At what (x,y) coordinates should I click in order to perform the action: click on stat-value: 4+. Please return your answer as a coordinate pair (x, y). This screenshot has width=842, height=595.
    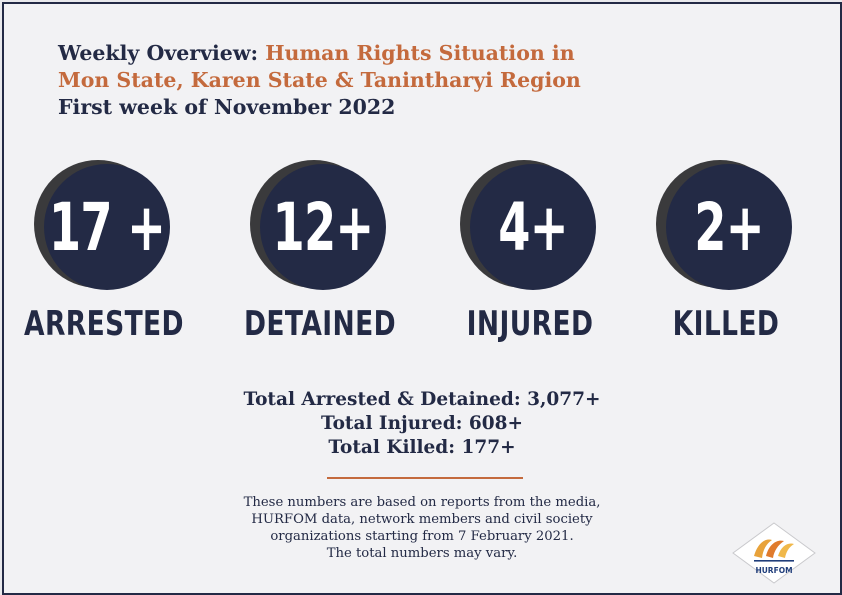
    Looking at the image, I should click on (533, 227).